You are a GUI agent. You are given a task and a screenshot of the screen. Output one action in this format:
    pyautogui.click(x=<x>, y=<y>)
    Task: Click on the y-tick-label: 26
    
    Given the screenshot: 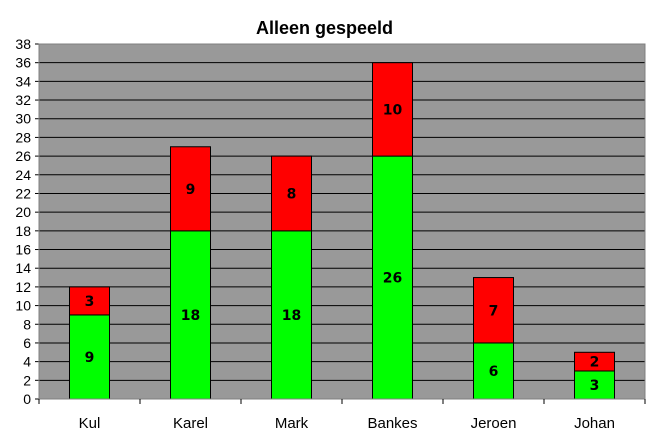 What is the action you would take?
    pyautogui.click(x=23, y=156)
    